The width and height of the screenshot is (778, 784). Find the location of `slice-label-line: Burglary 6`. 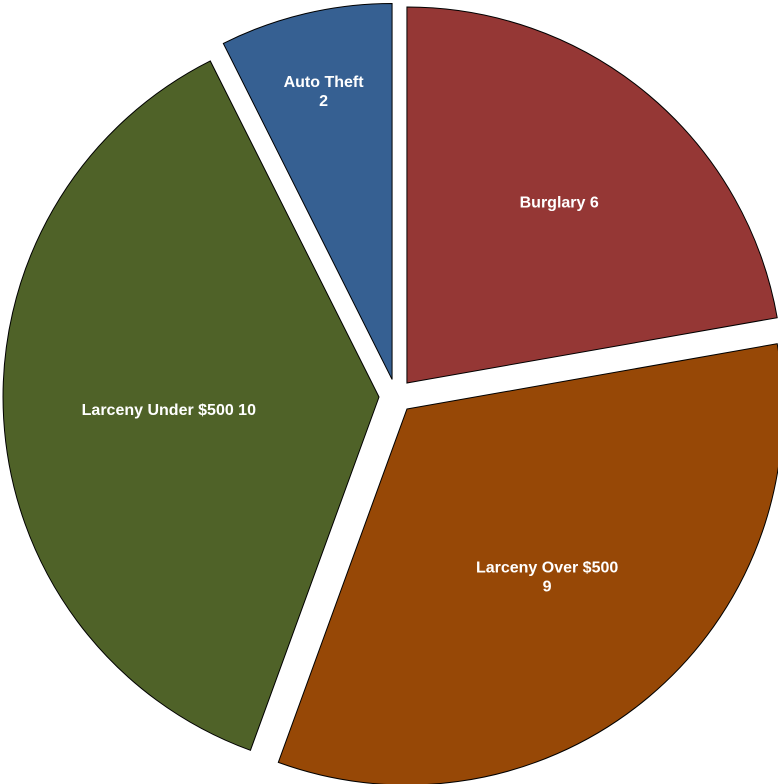

slice-label-line: Burglary 6 is located at coordinates (559, 203).